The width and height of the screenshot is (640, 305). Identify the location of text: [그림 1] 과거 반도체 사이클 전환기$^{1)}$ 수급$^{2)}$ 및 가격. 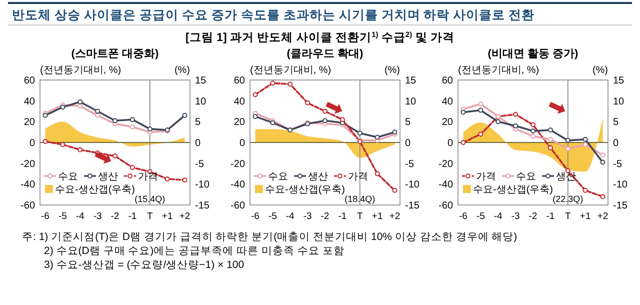
(320, 37).